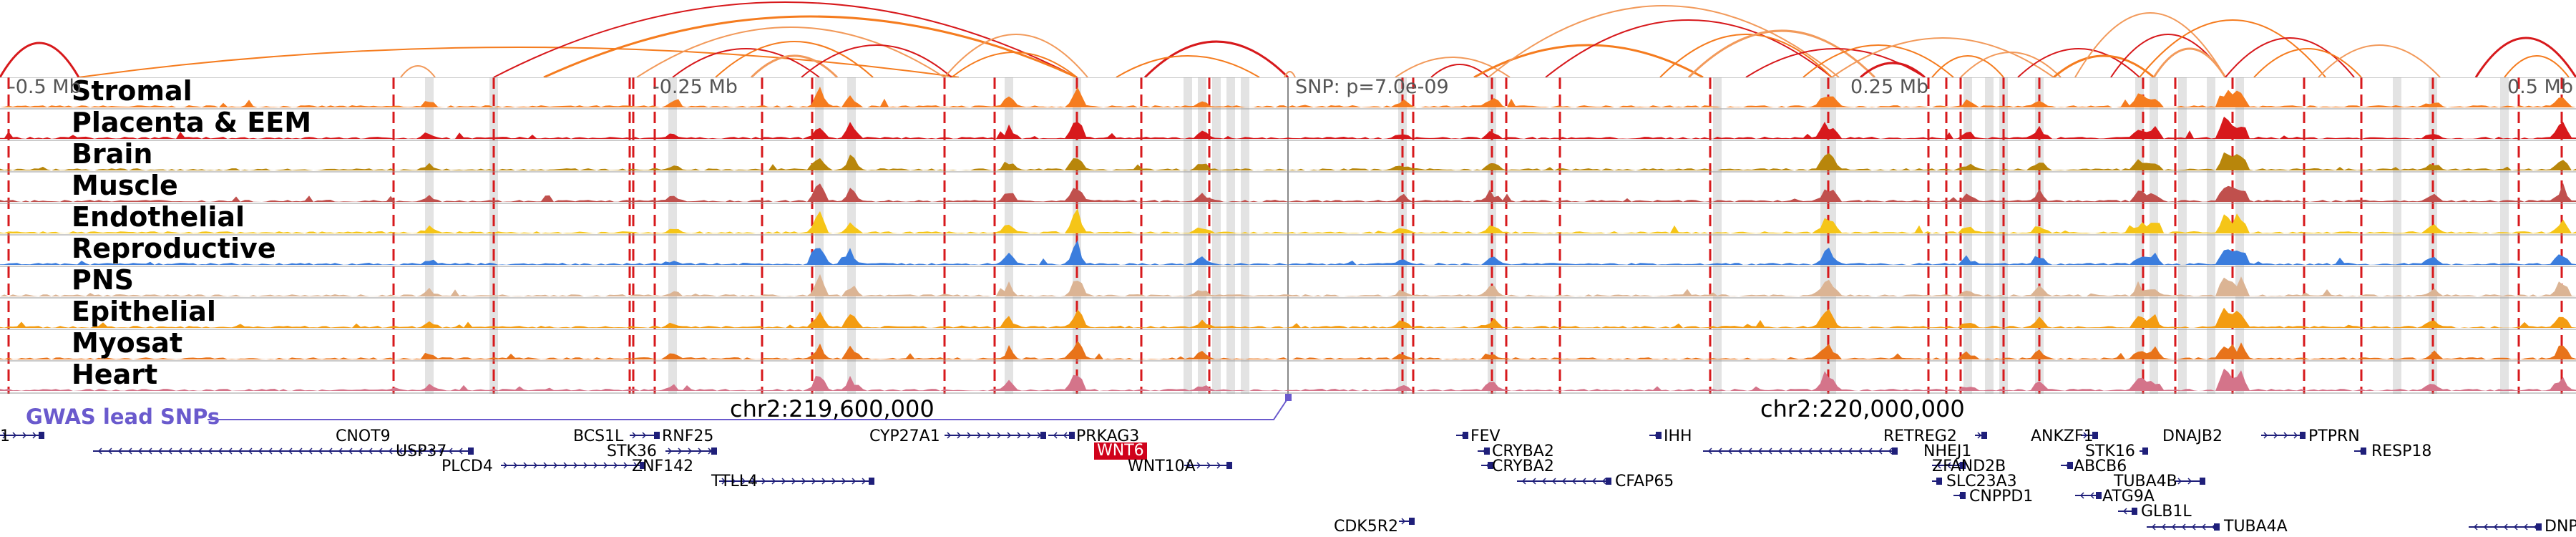 The image size is (2576, 537). I want to click on gene-label-wnt10a: WNT10A, so click(1162, 466).